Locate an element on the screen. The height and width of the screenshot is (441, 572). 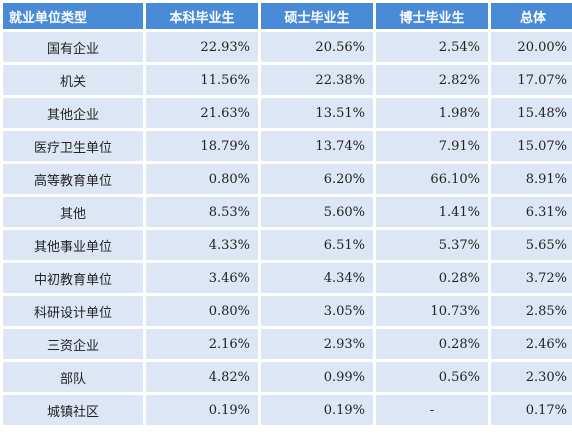
unit-type-cell: 其他 is located at coordinates (73, 212).